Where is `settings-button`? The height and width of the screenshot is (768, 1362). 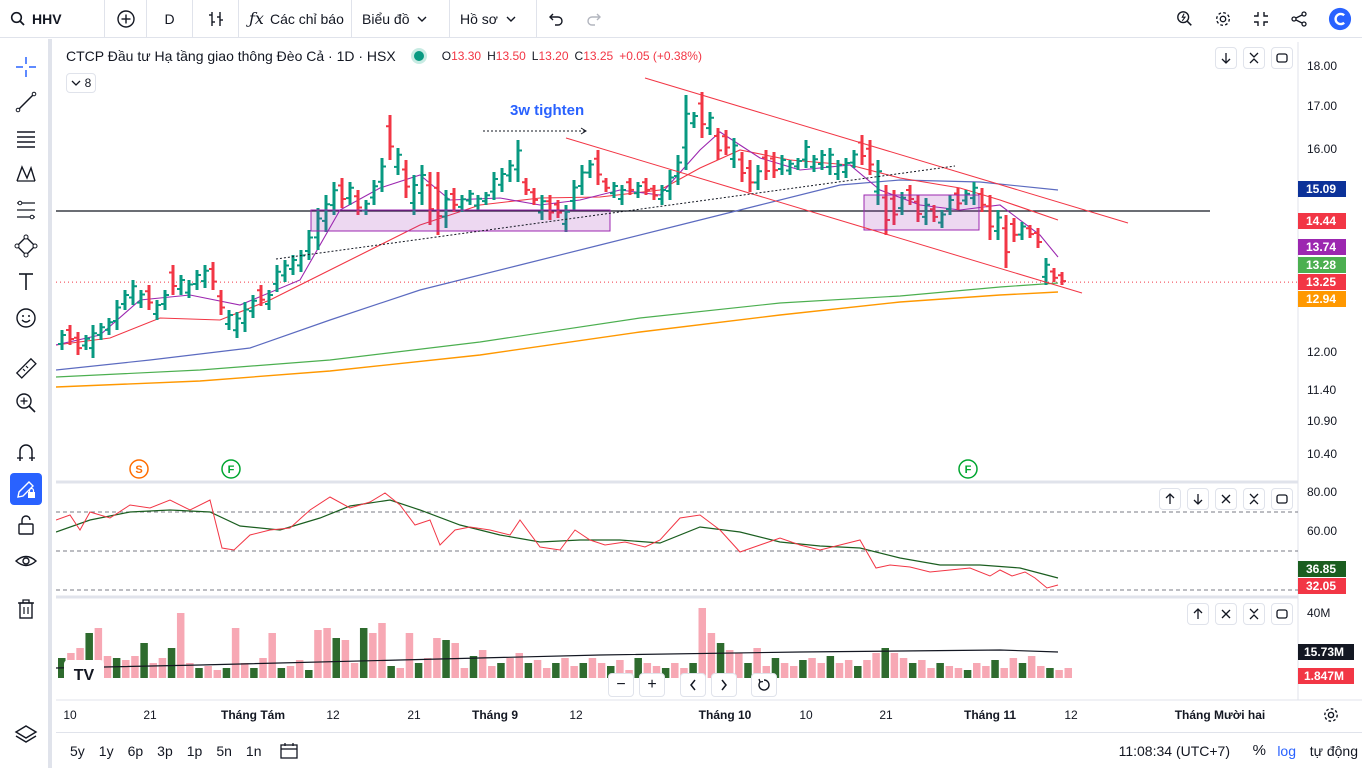 settings-button is located at coordinates (1223, 19).